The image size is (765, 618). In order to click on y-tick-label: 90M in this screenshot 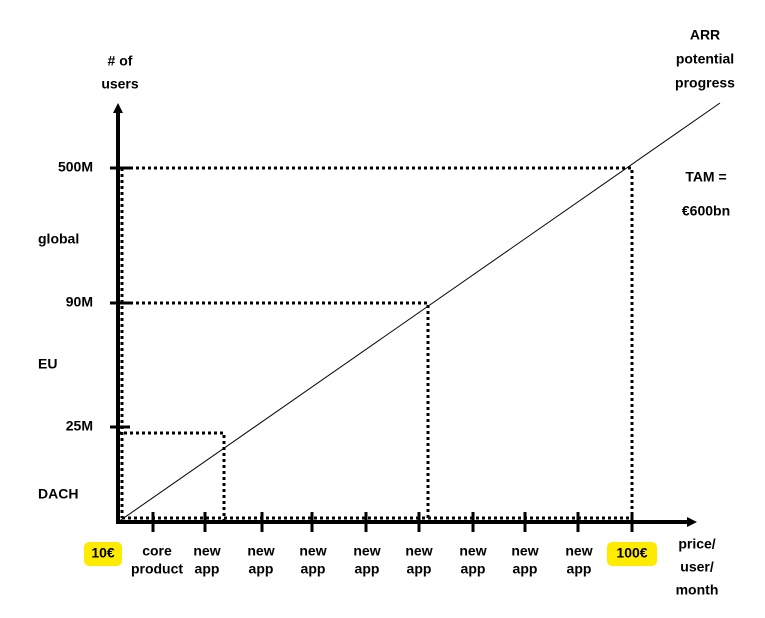, I will do `click(79, 302)`.